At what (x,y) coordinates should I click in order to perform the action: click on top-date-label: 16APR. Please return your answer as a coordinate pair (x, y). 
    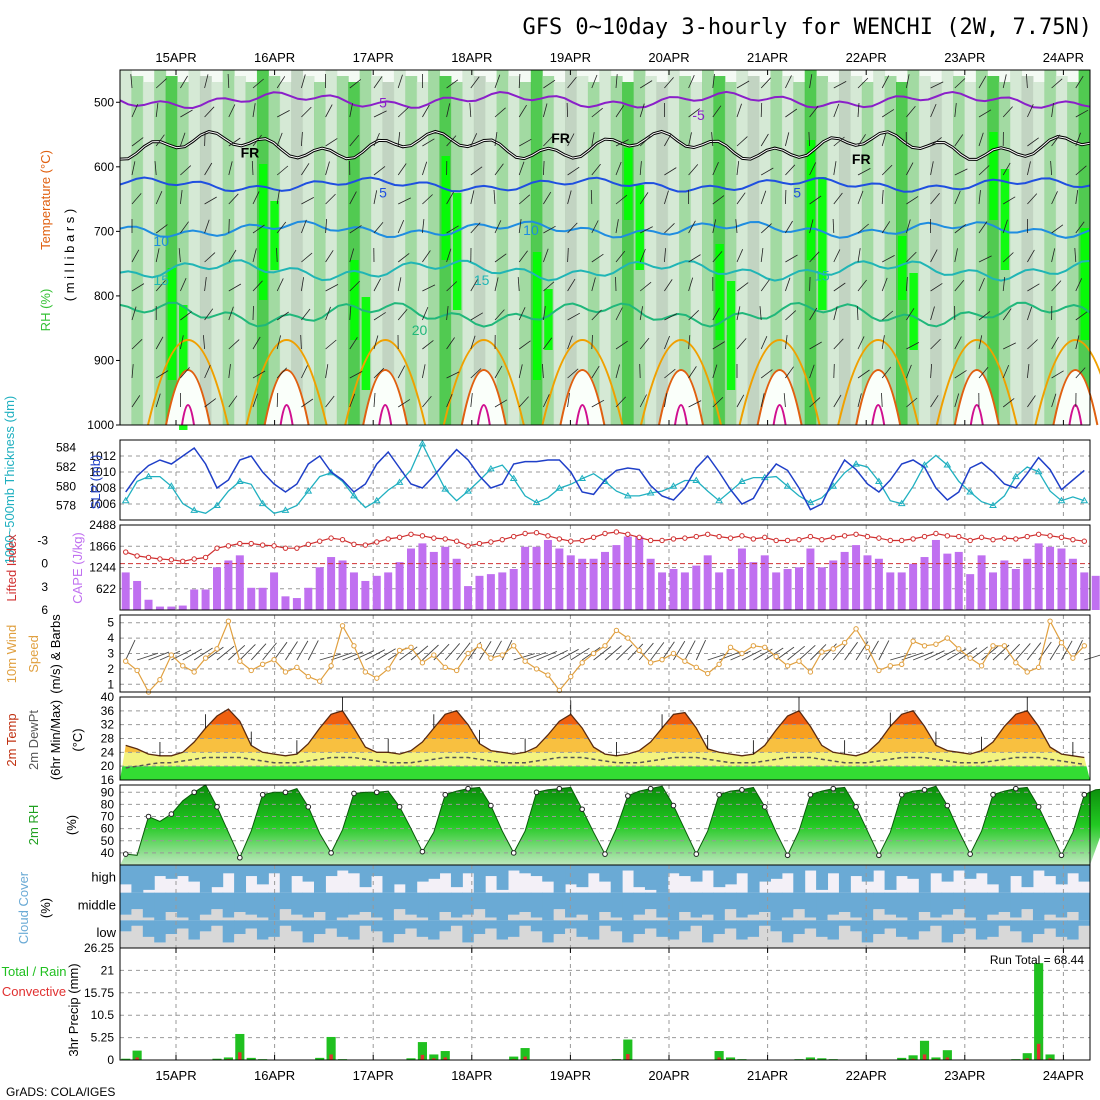
    Looking at the image, I should click on (274, 57).